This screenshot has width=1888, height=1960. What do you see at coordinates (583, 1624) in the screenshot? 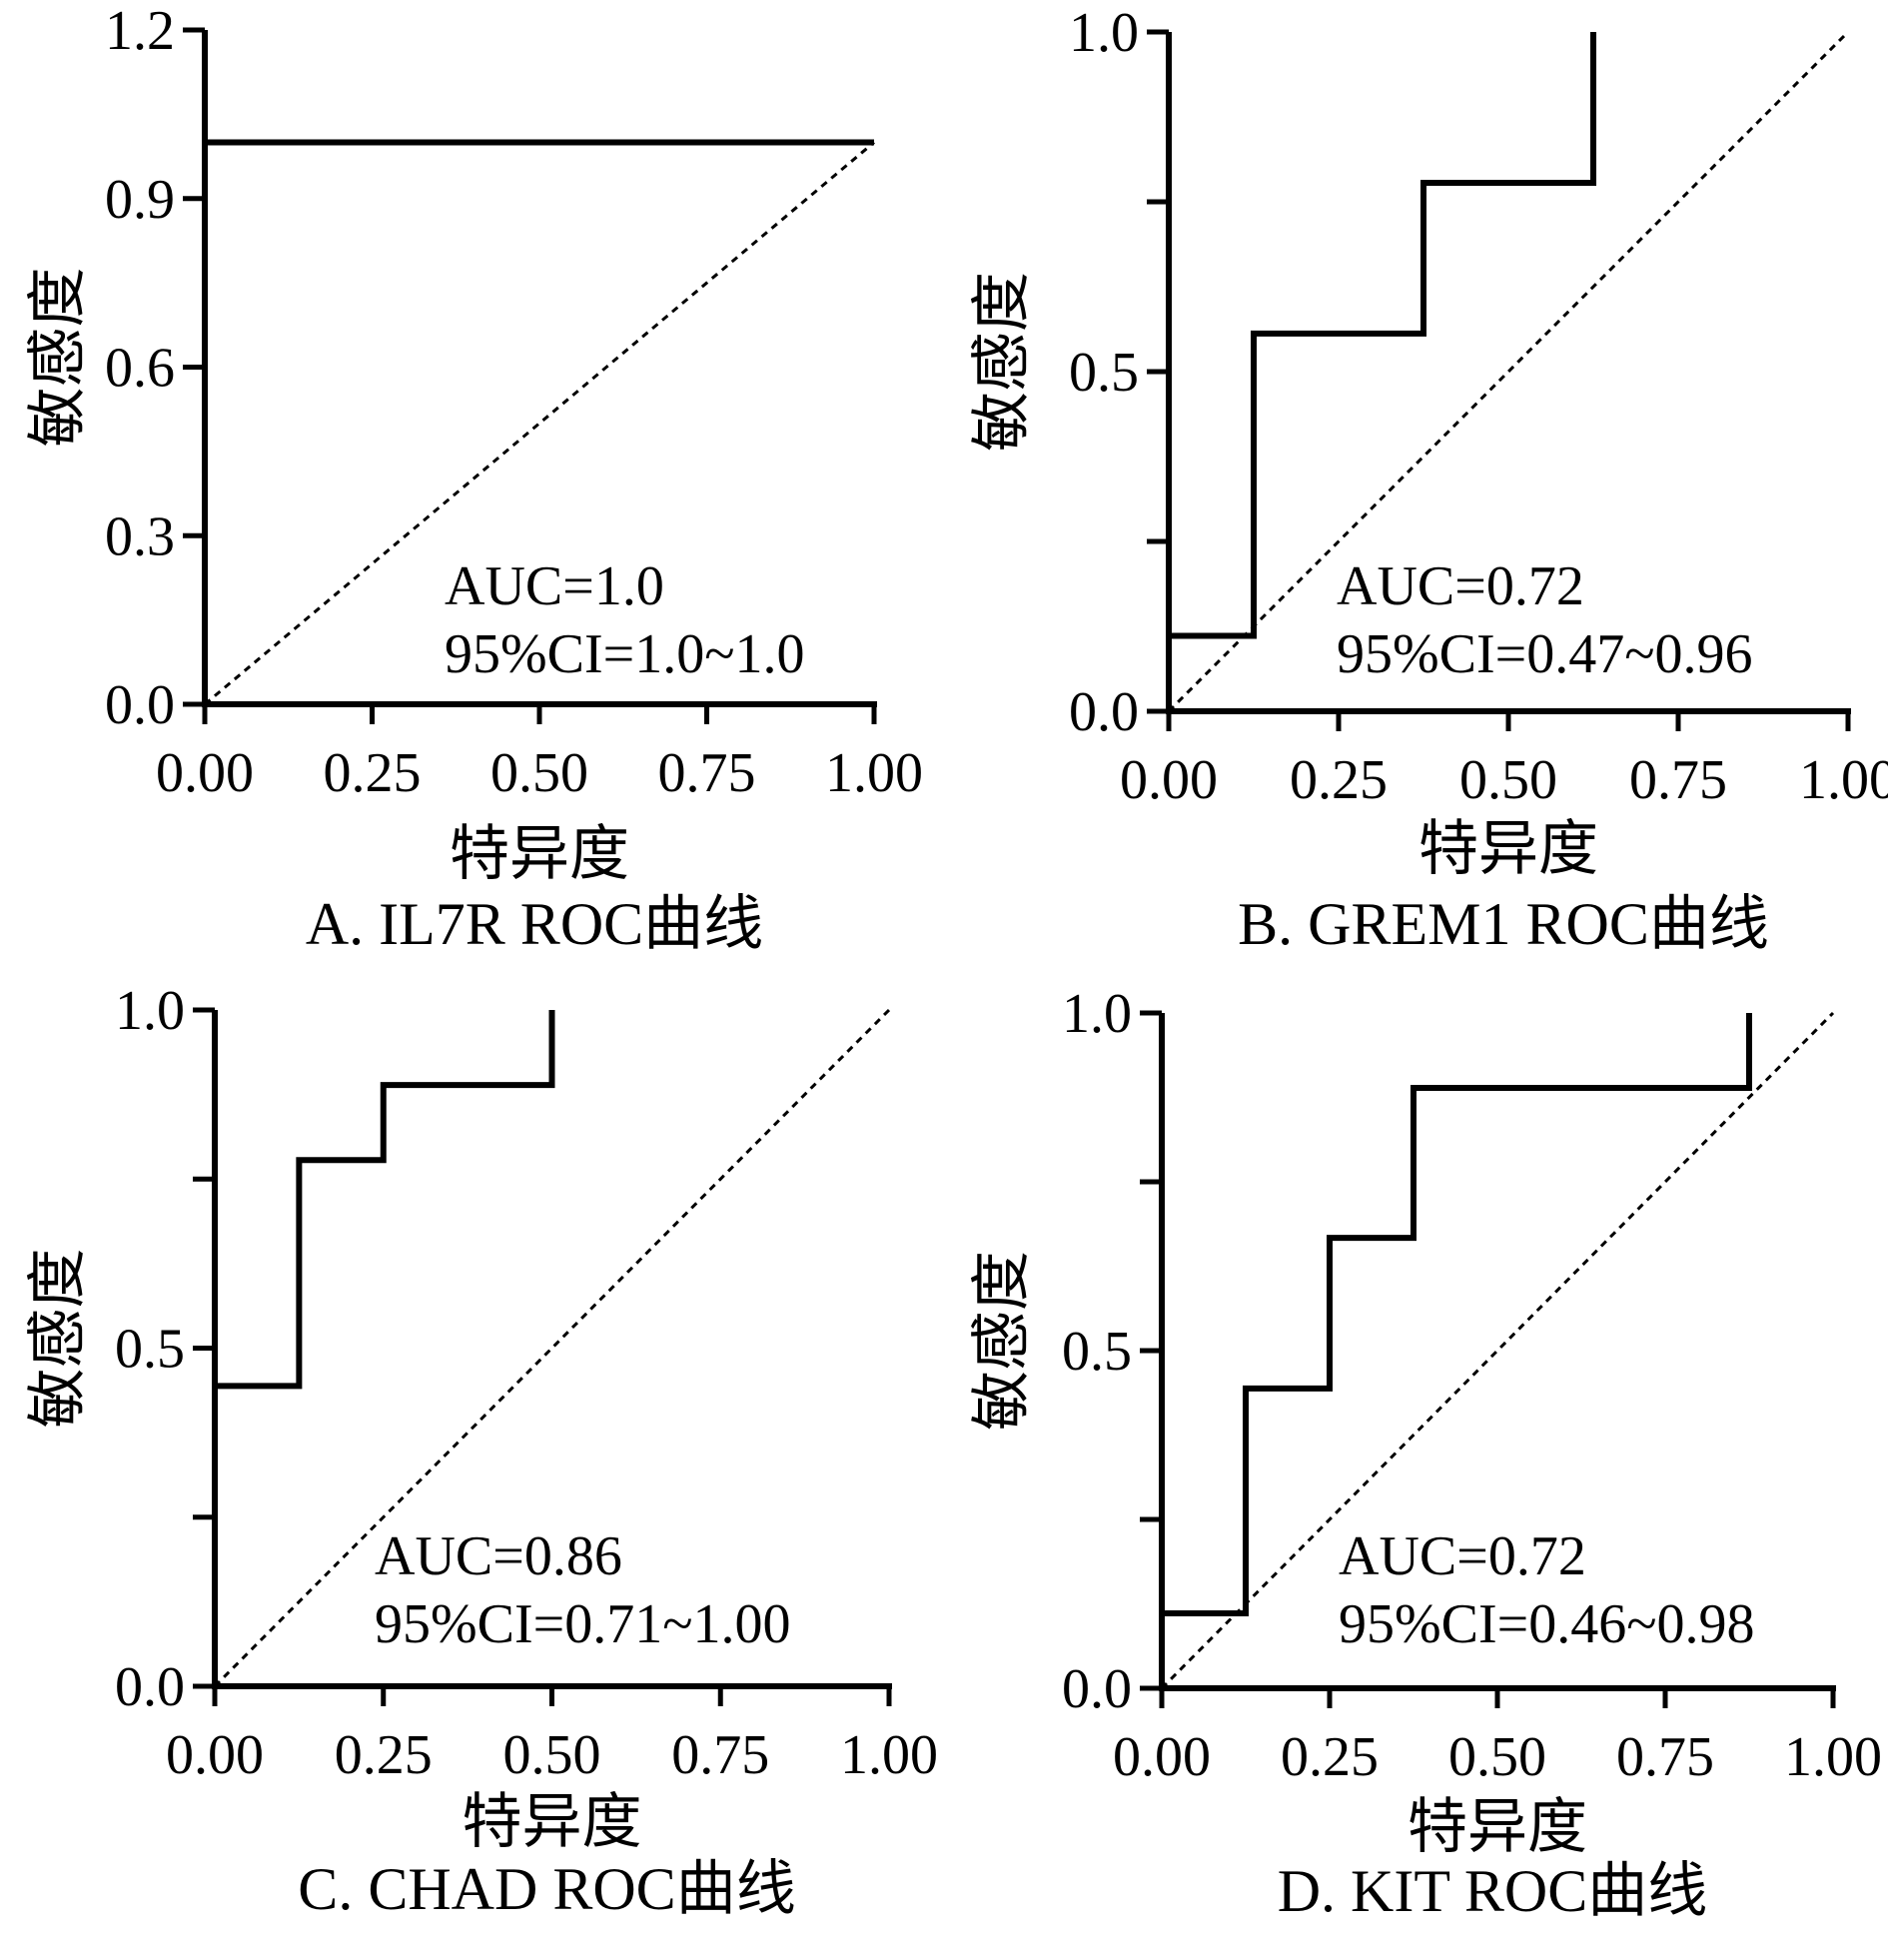
I see `ci-annotation: 95%CI=0.71~1.00` at bounding box center [583, 1624].